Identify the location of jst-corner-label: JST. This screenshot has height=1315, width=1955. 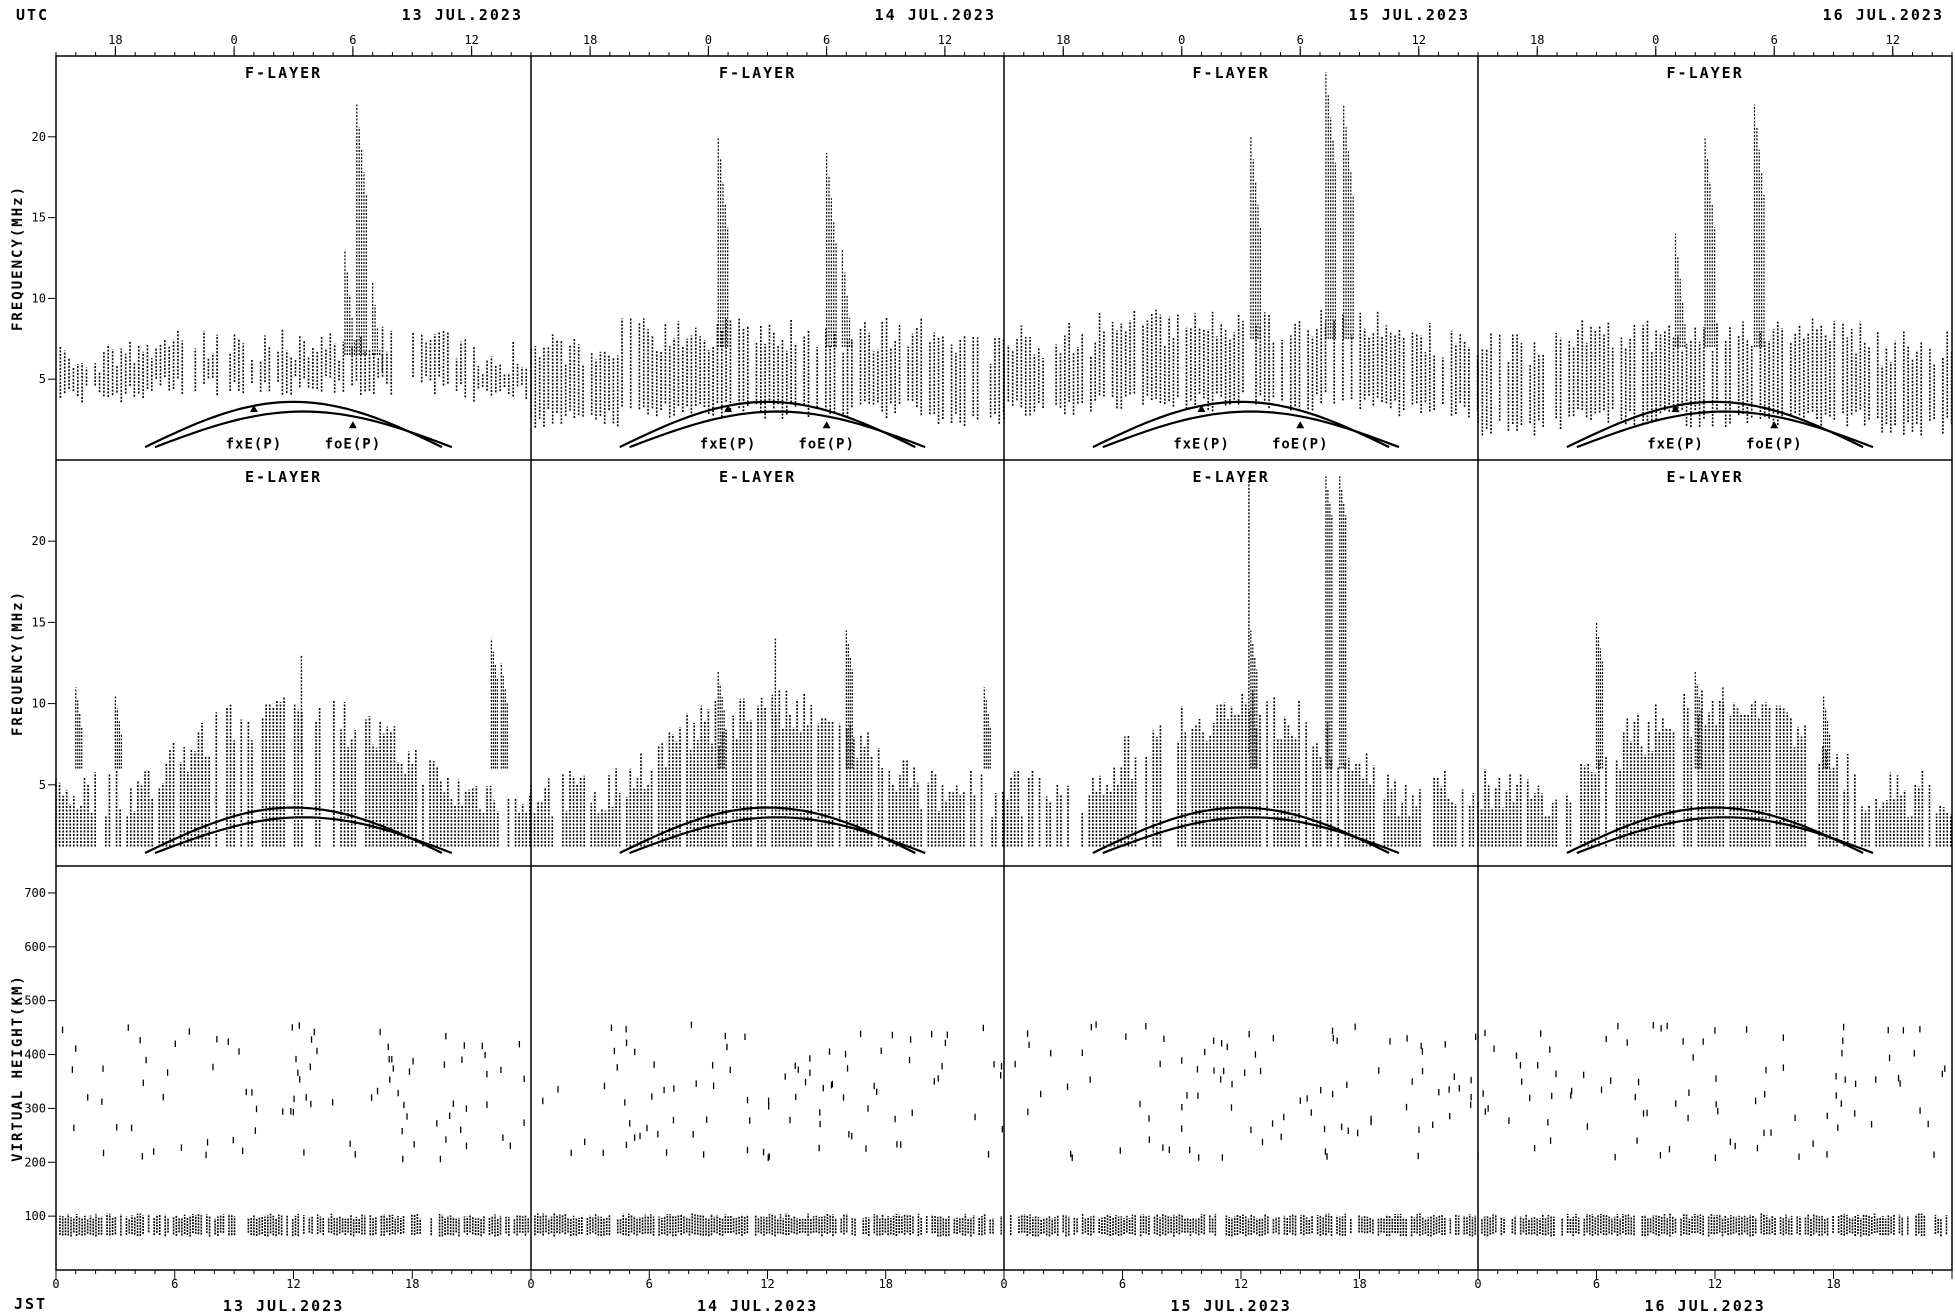
(31, 1304).